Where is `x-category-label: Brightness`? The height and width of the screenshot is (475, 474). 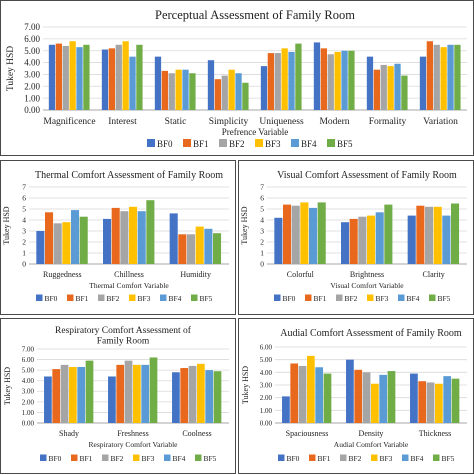 x-category-label: Brightness is located at coordinates (367, 274).